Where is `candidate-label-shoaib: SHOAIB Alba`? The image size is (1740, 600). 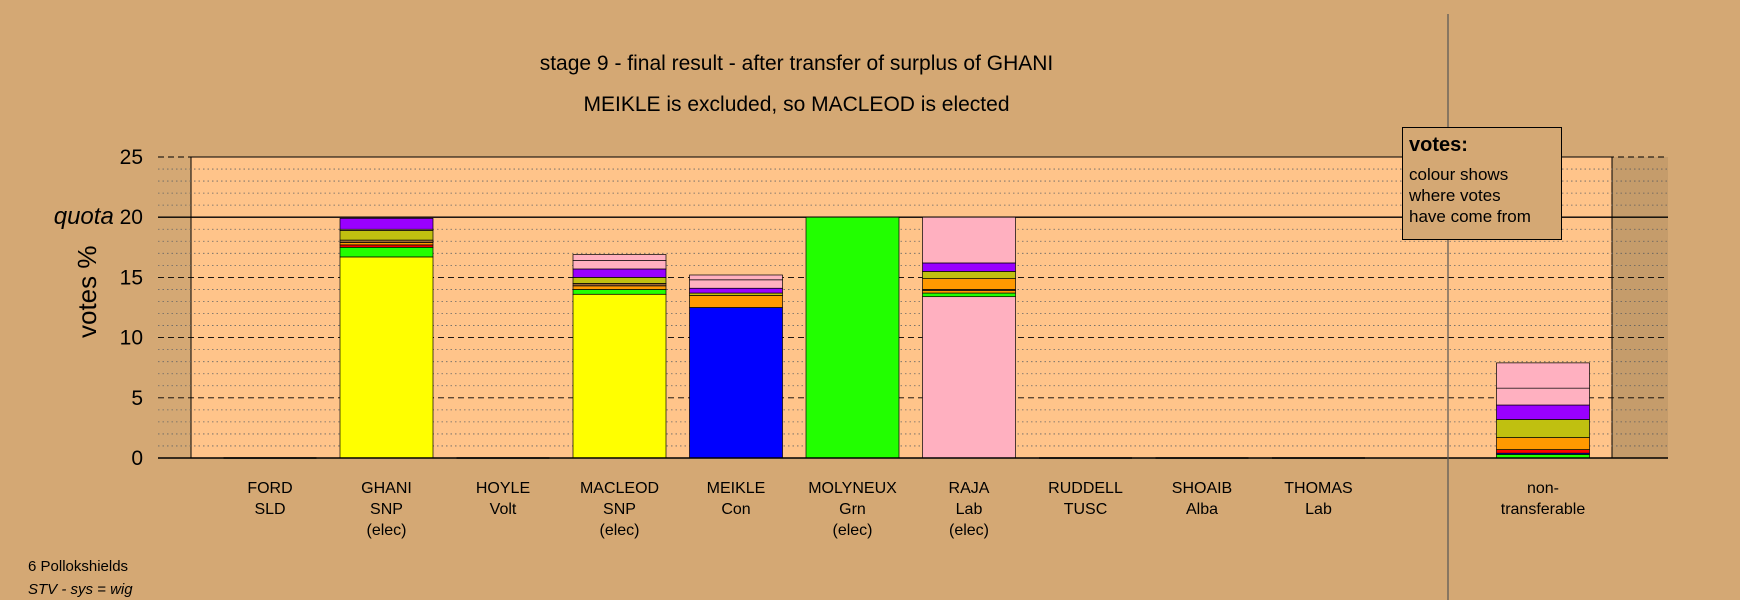 candidate-label-shoaib: SHOAIB Alba is located at coordinates (1202, 499).